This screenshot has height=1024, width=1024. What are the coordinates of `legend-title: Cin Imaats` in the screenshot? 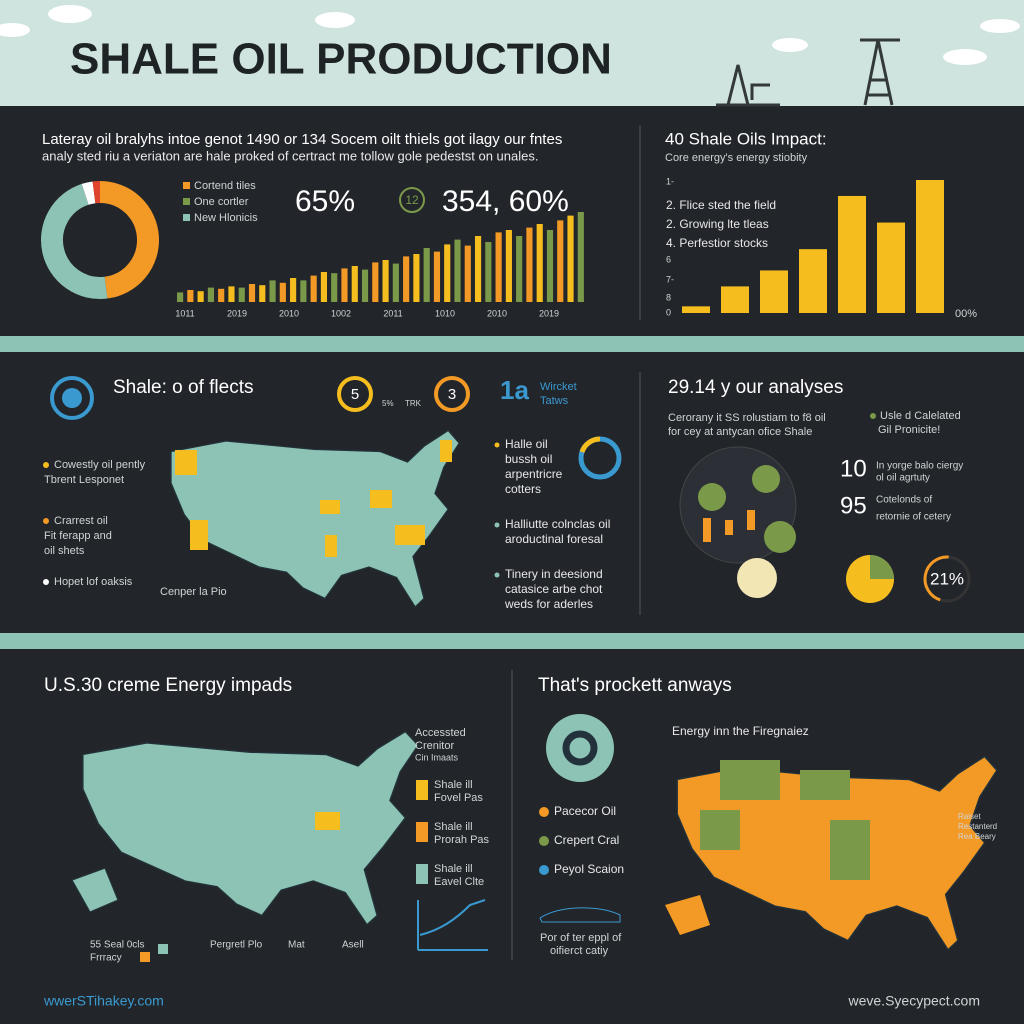 It's located at (437, 757).